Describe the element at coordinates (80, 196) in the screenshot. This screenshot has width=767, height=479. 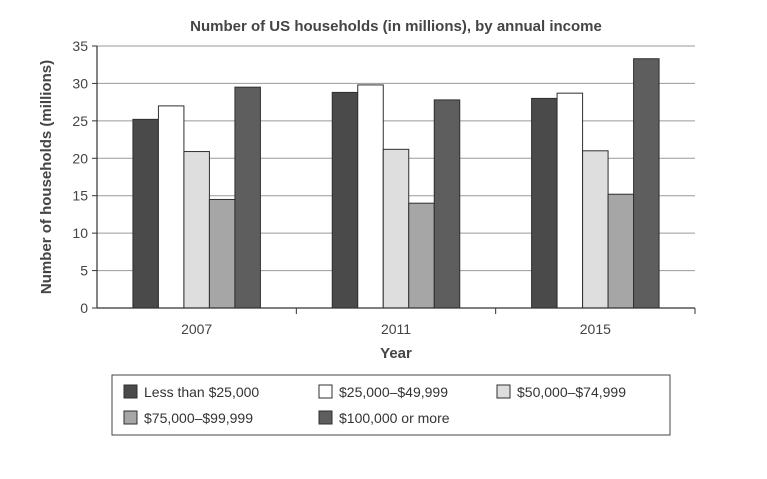
I see `y-tick-label: 15` at that location.